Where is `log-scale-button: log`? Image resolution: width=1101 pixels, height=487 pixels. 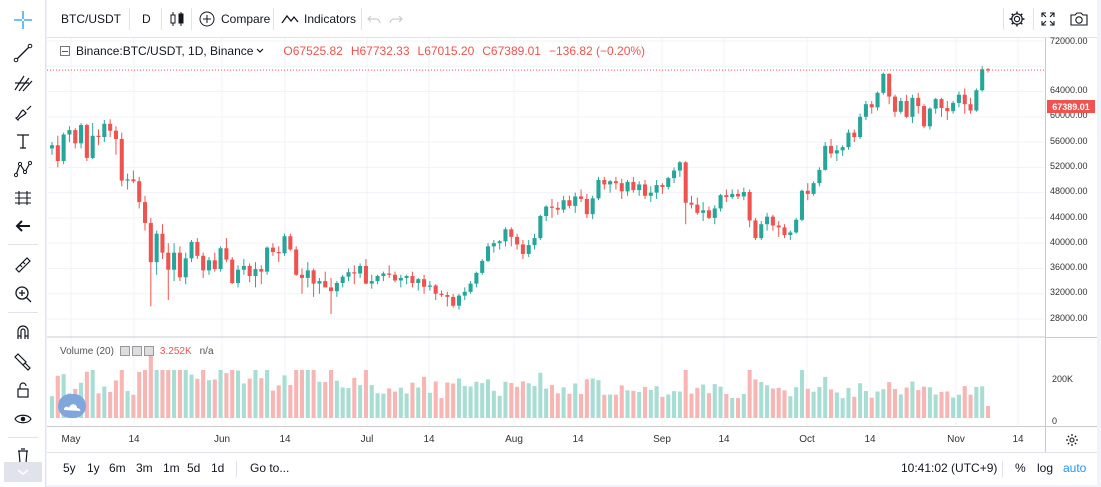
log-scale-button: log is located at coordinates (1045, 468).